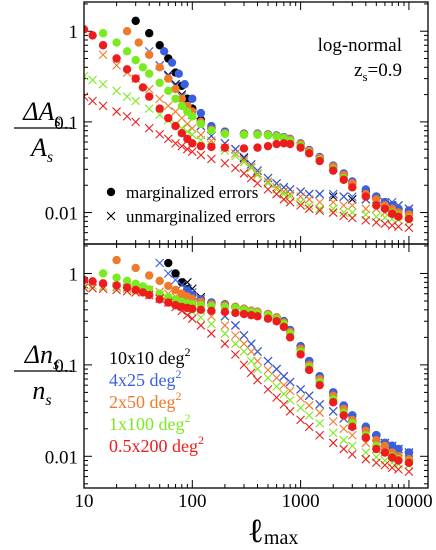 Image resolution: width=436 pixels, height=550 pixels. What do you see at coordinates (145, 400) in the screenshot?
I see `legend-label: 2x50 deg2` at bounding box center [145, 400].